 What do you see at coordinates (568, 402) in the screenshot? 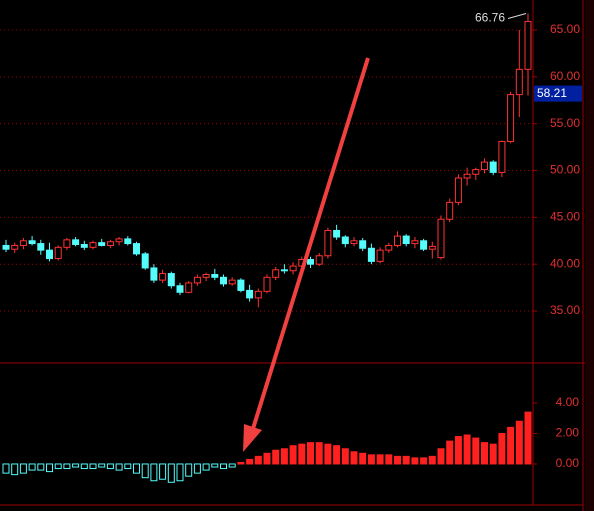
I see `y-tick-label: 4.00` at bounding box center [568, 402].